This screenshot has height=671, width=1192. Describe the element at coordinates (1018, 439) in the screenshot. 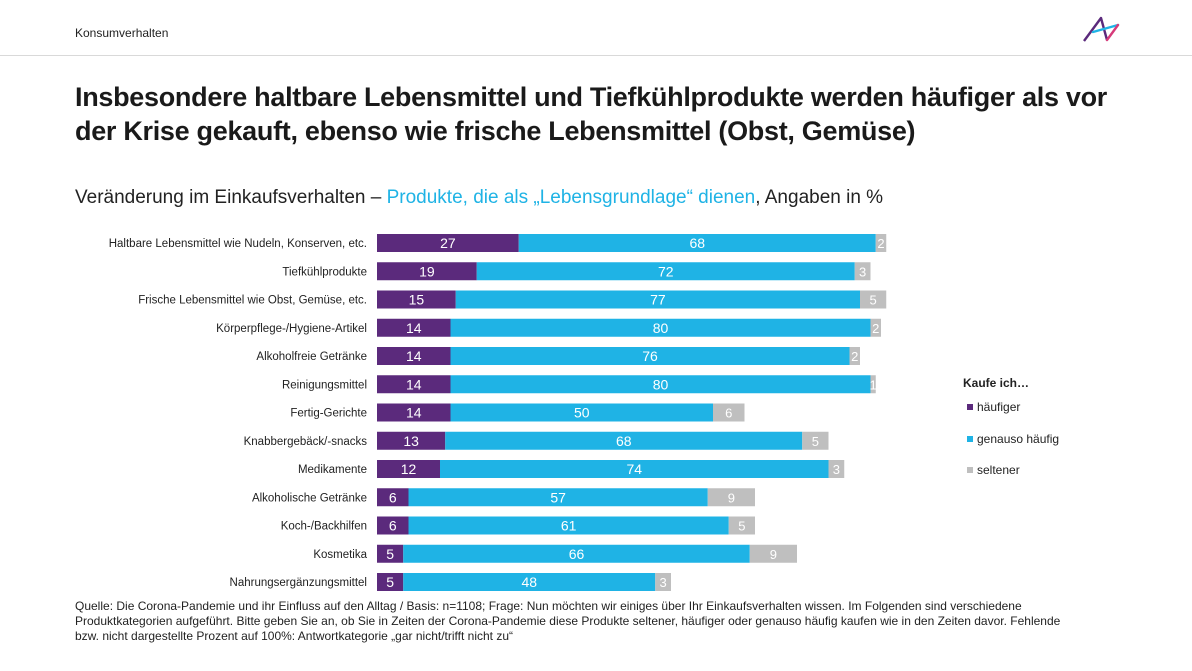

I see `legend-label: genauso häufig` at that location.